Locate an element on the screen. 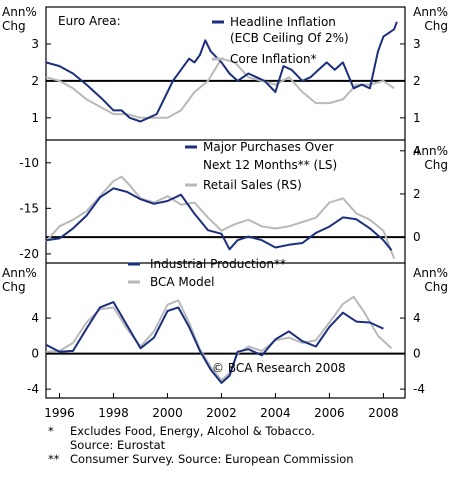 This screenshot has height=482, width=450. legend-headline-inflation-label: (ECB Ceiling Of 2%) is located at coordinates (289, 38).